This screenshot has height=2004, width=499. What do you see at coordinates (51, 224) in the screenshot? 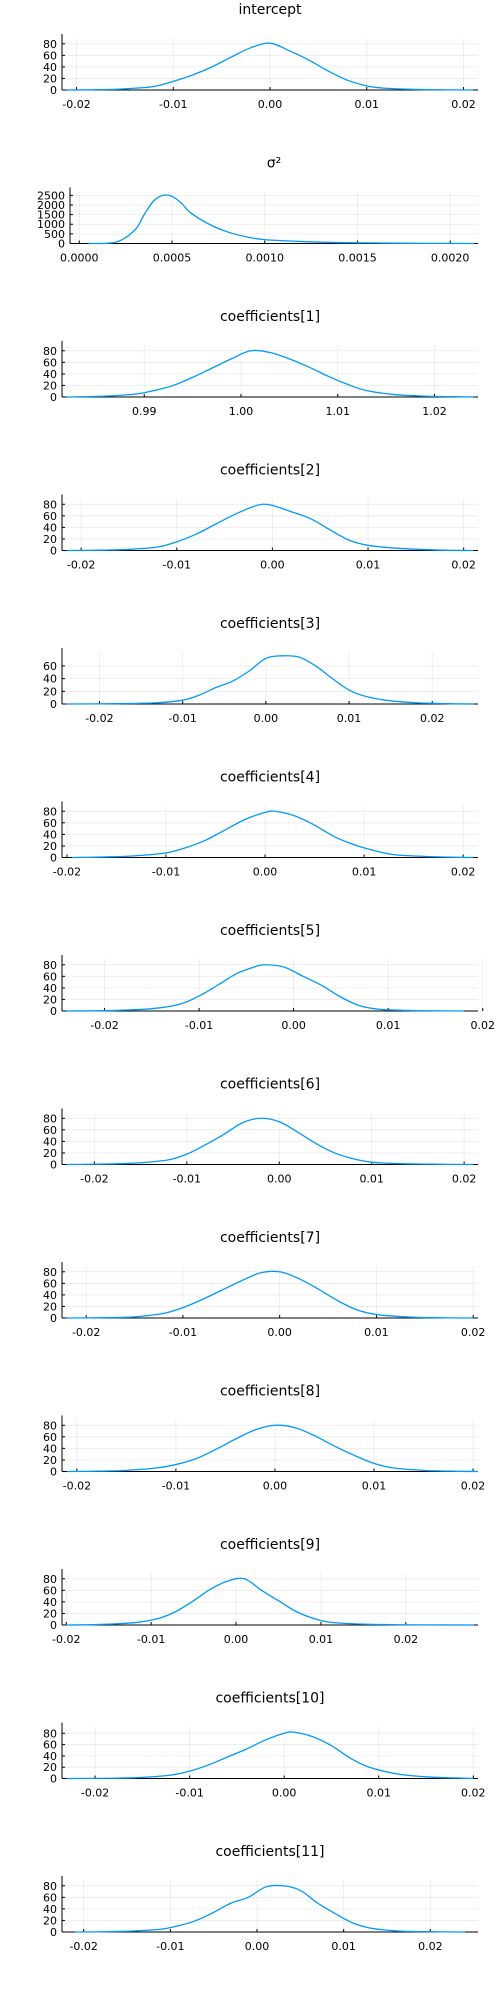
I see `y-tick-label: 1000` at bounding box center [51, 224].